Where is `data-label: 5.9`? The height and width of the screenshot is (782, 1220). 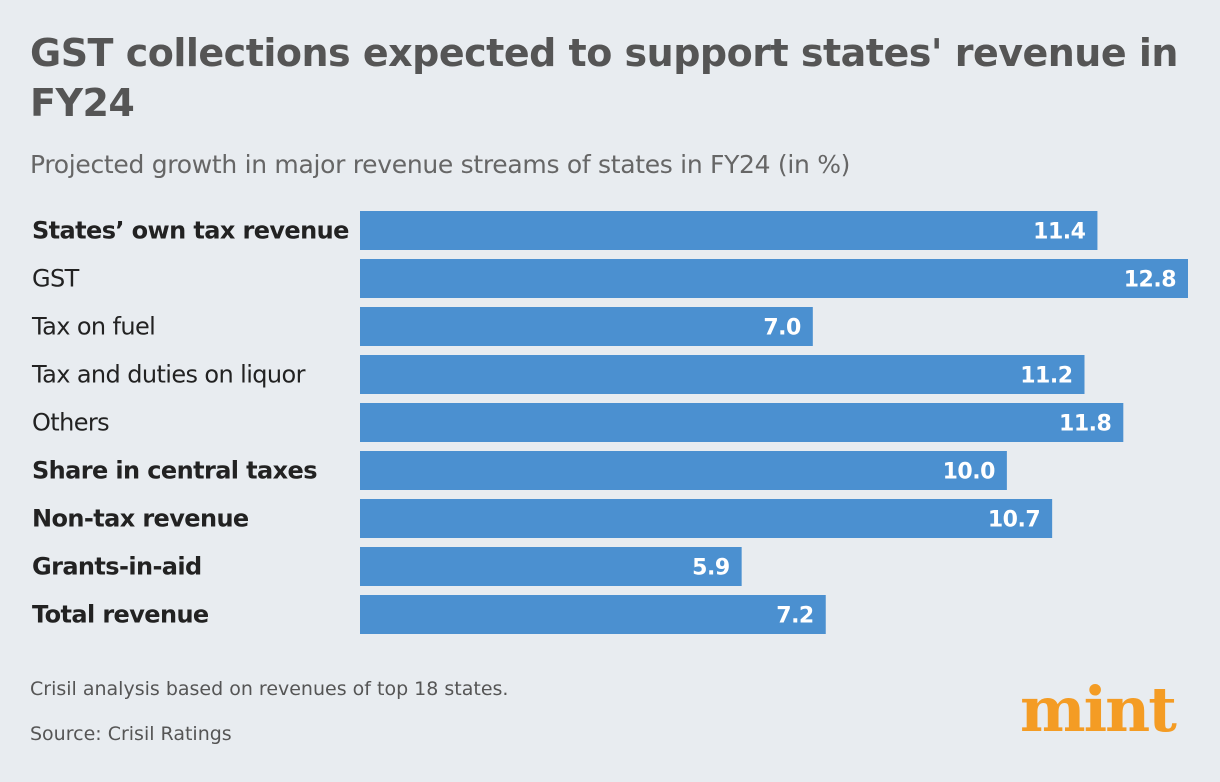 data-label: 5.9 is located at coordinates (710, 568).